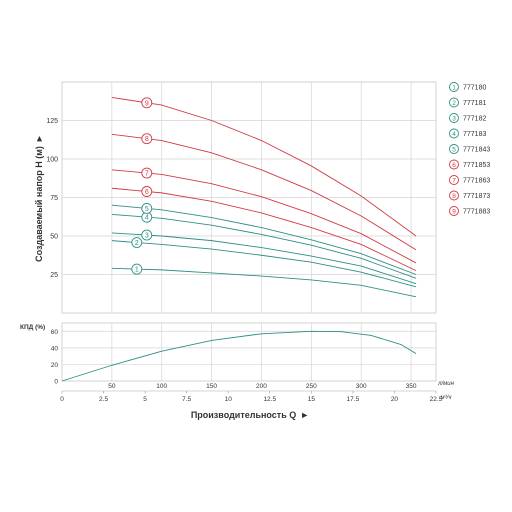 The image size is (512, 512). I want to click on x-m3h-tick-label: 7.5, so click(186, 399).